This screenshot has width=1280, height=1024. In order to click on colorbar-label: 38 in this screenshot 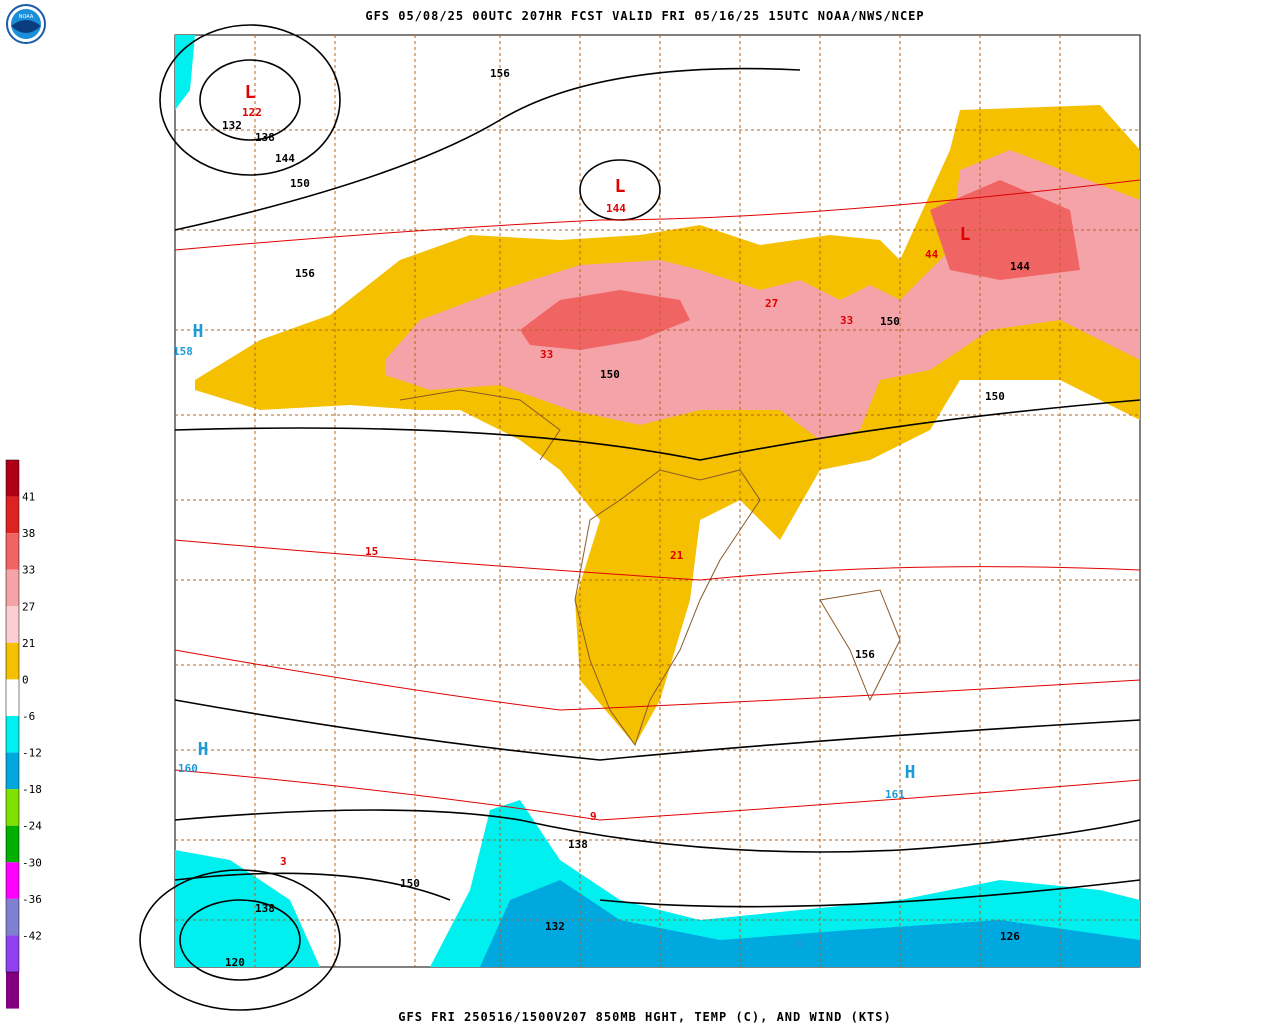, I will do `click(28, 533)`.